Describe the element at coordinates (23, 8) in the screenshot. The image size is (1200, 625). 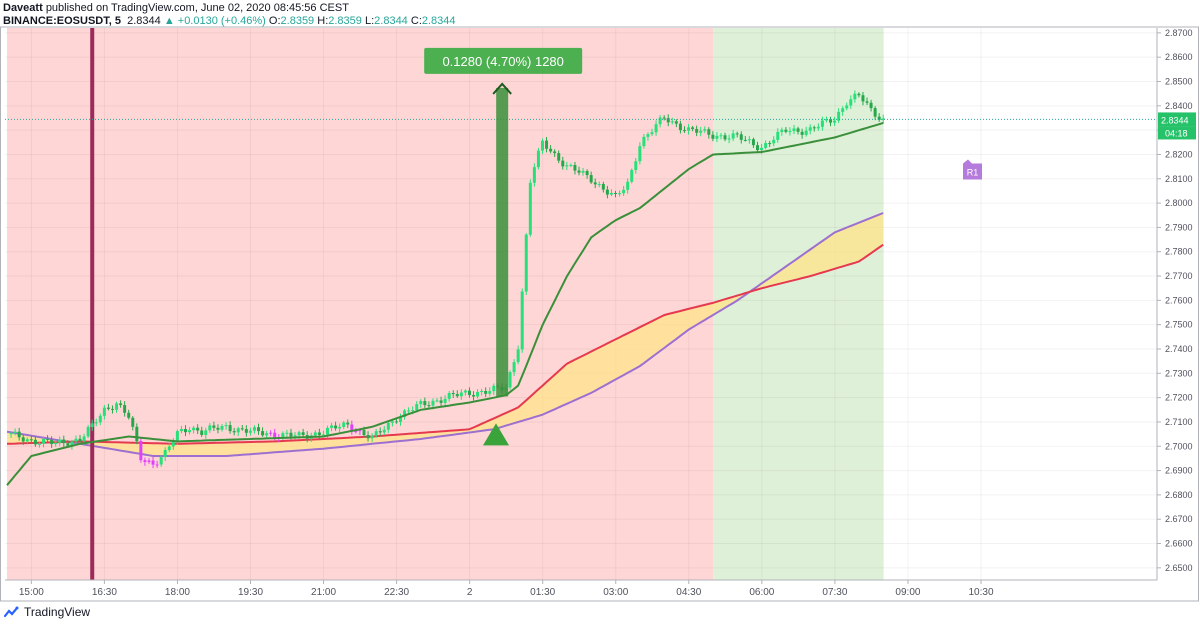
I see `publisher-name: Daveatt` at that location.